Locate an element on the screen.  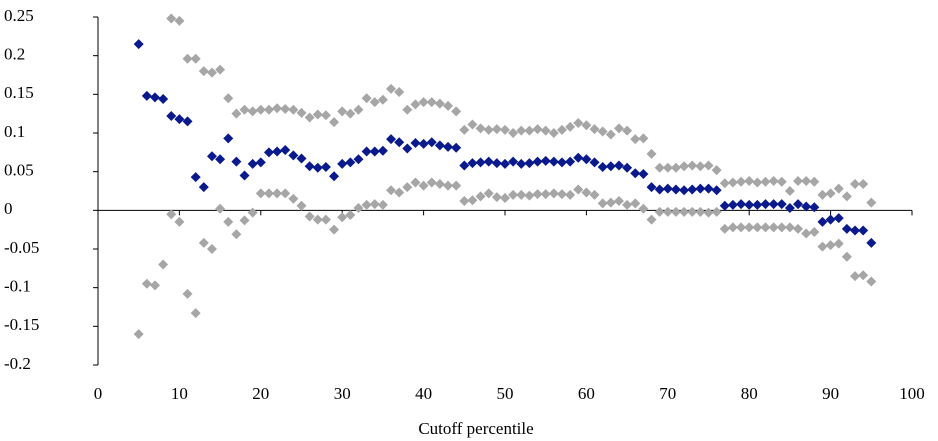
x-tick-label: 10 is located at coordinates (179, 393).